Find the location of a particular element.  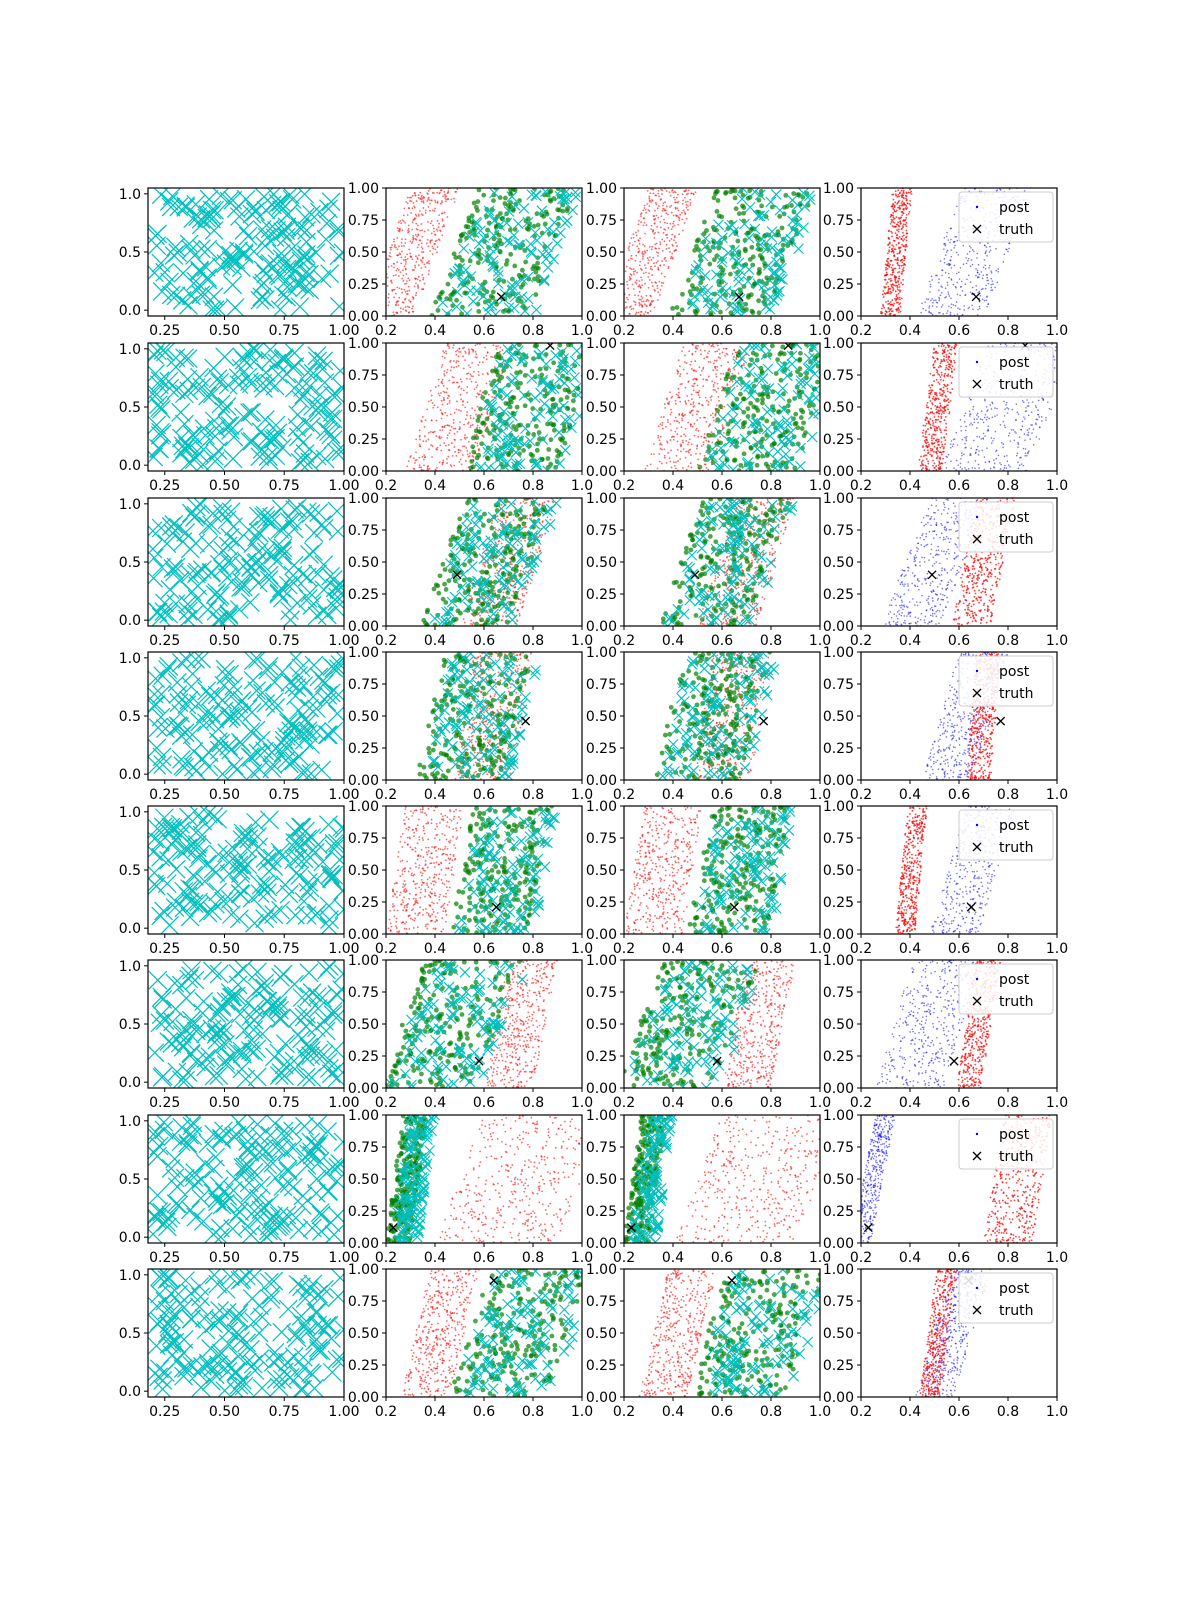

y-tick-label: 0.0 is located at coordinates (130, 466).